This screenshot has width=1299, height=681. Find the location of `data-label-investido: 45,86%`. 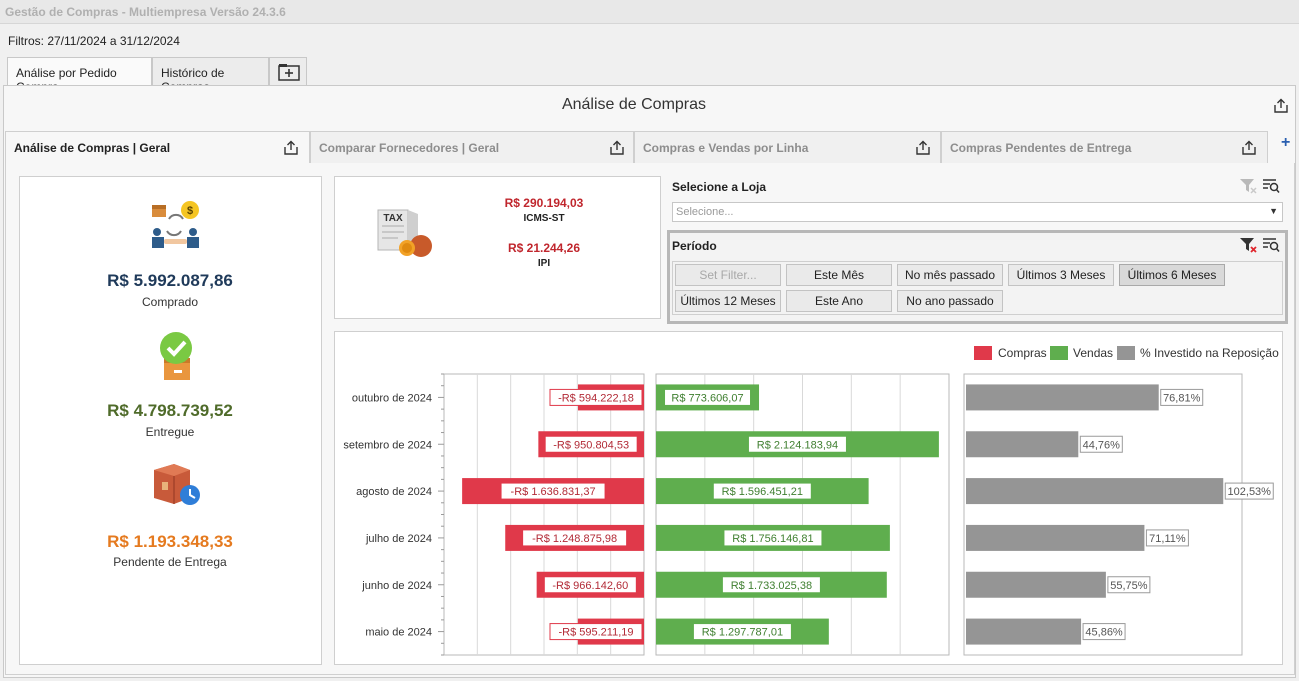

data-label-investido: 45,86% is located at coordinates (1104, 633).